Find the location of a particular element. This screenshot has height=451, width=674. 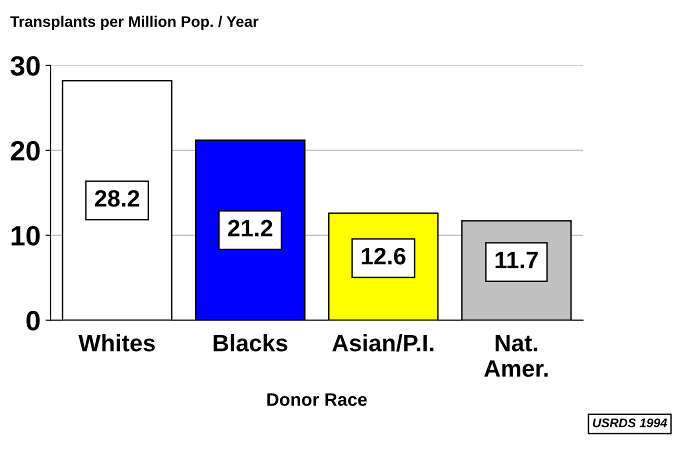

y-tick-label: 30 is located at coordinates (25, 66).